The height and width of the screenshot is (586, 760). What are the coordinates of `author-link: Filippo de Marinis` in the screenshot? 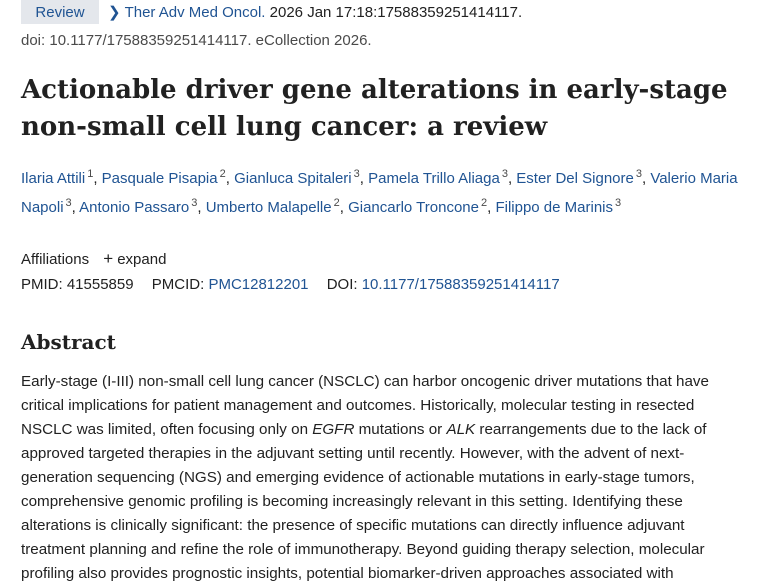 It's located at (554, 207).